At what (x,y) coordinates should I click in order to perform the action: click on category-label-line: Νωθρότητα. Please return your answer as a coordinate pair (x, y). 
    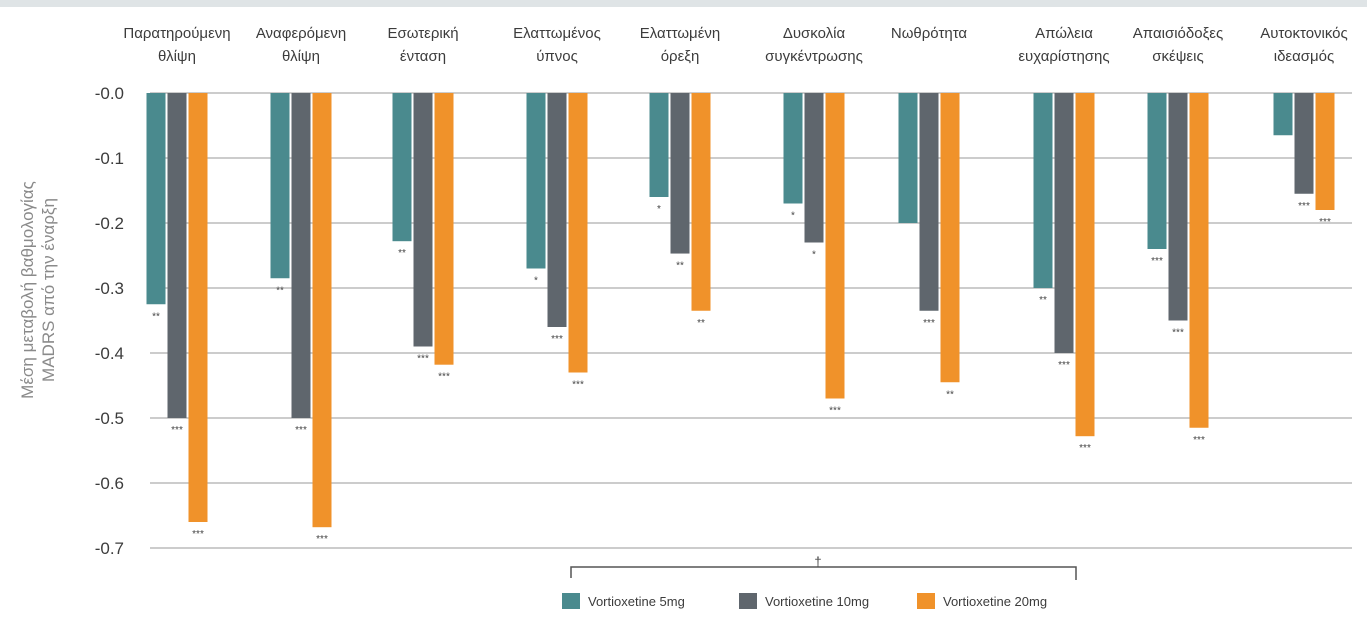
    Looking at the image, I should click on (929, 33).